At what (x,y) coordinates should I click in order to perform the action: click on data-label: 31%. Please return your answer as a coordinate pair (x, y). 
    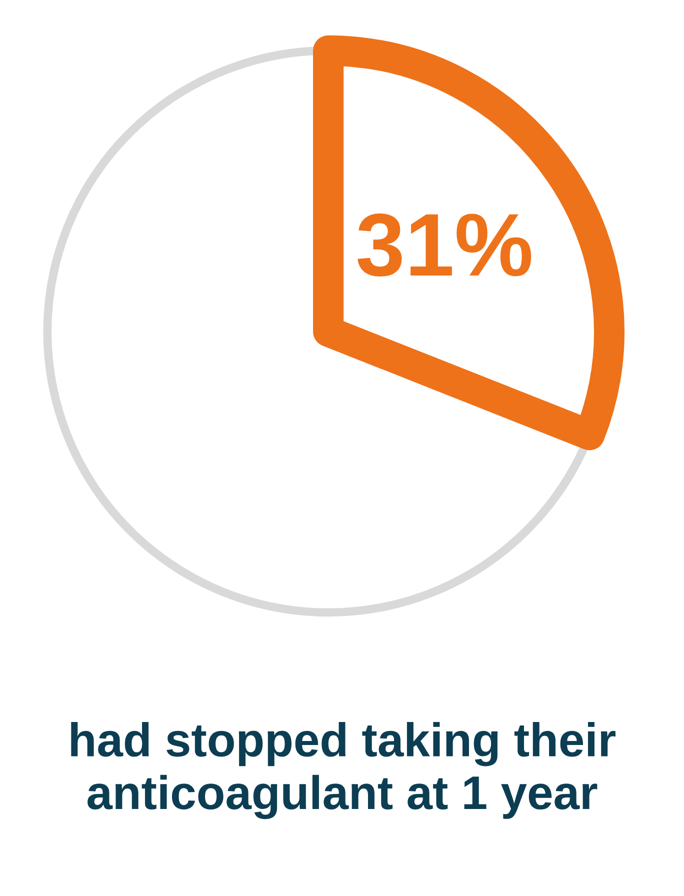
    Looking at the image, I should click on (445, 245).